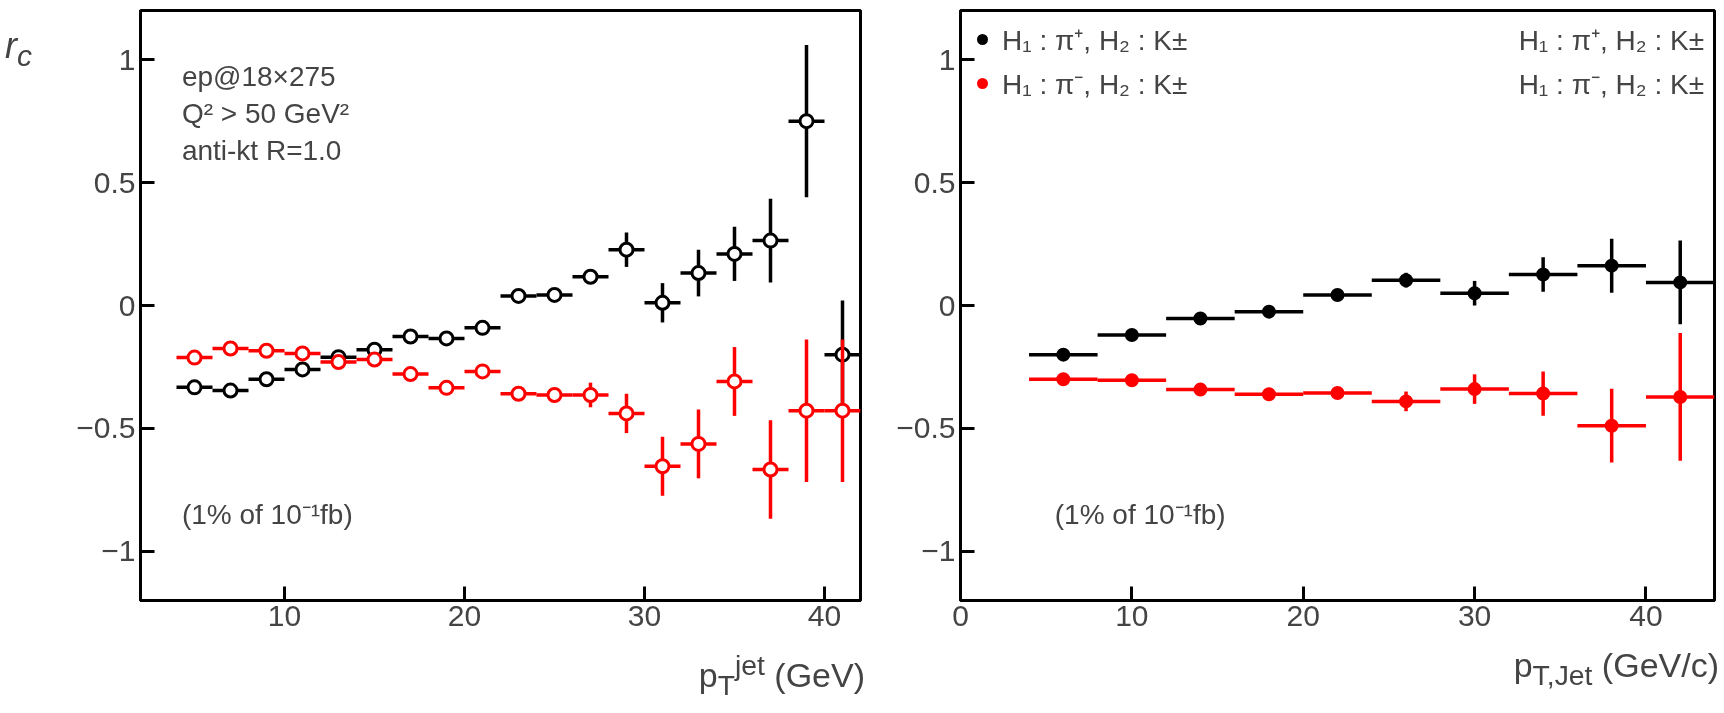  What do you see at coordinates (1095, 41) in the screenshot?
I see `legend-label: H₁ : π⁺, H₂ : K±` at bounding box center [1095, 41].